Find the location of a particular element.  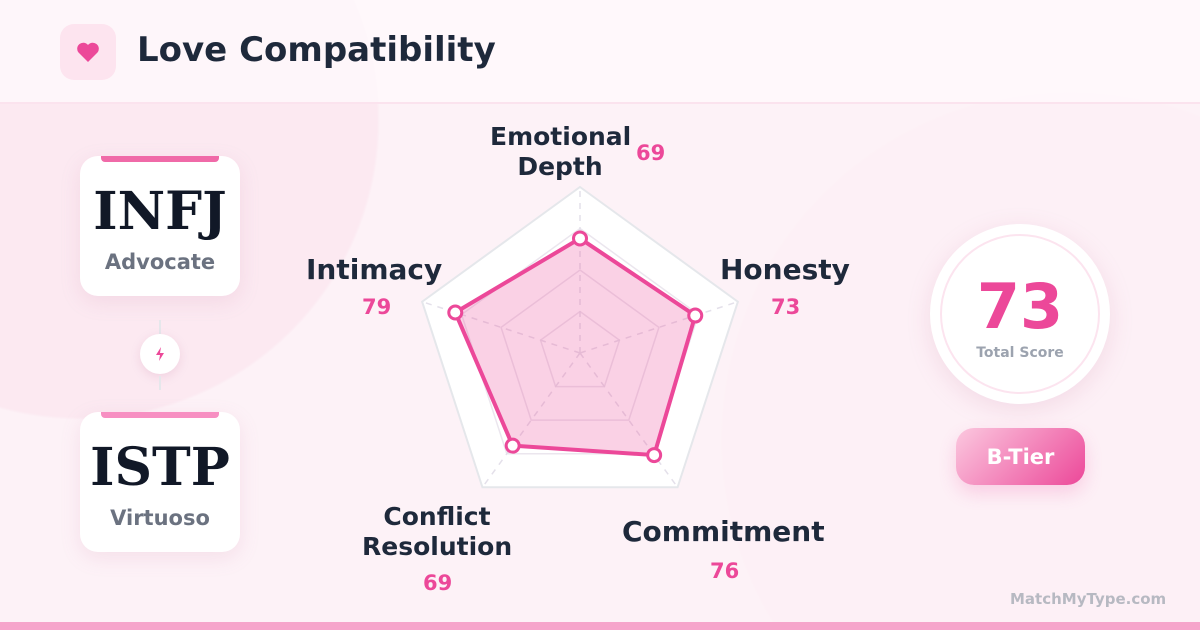

type-card-1: INFJ Advocate is located at coordinates (160, 226).